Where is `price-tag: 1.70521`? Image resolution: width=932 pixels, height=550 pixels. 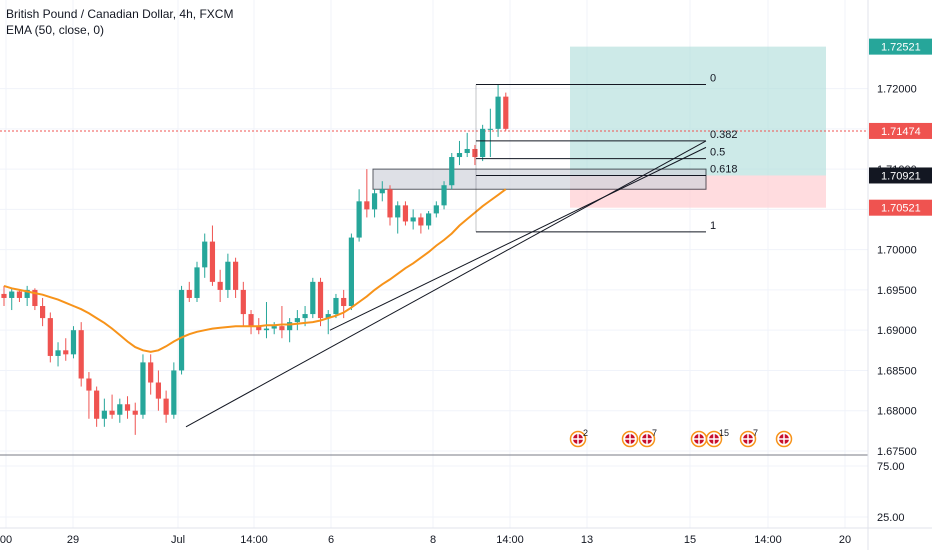
price-tag: 1.70521 is located at coordinates (900, 207).